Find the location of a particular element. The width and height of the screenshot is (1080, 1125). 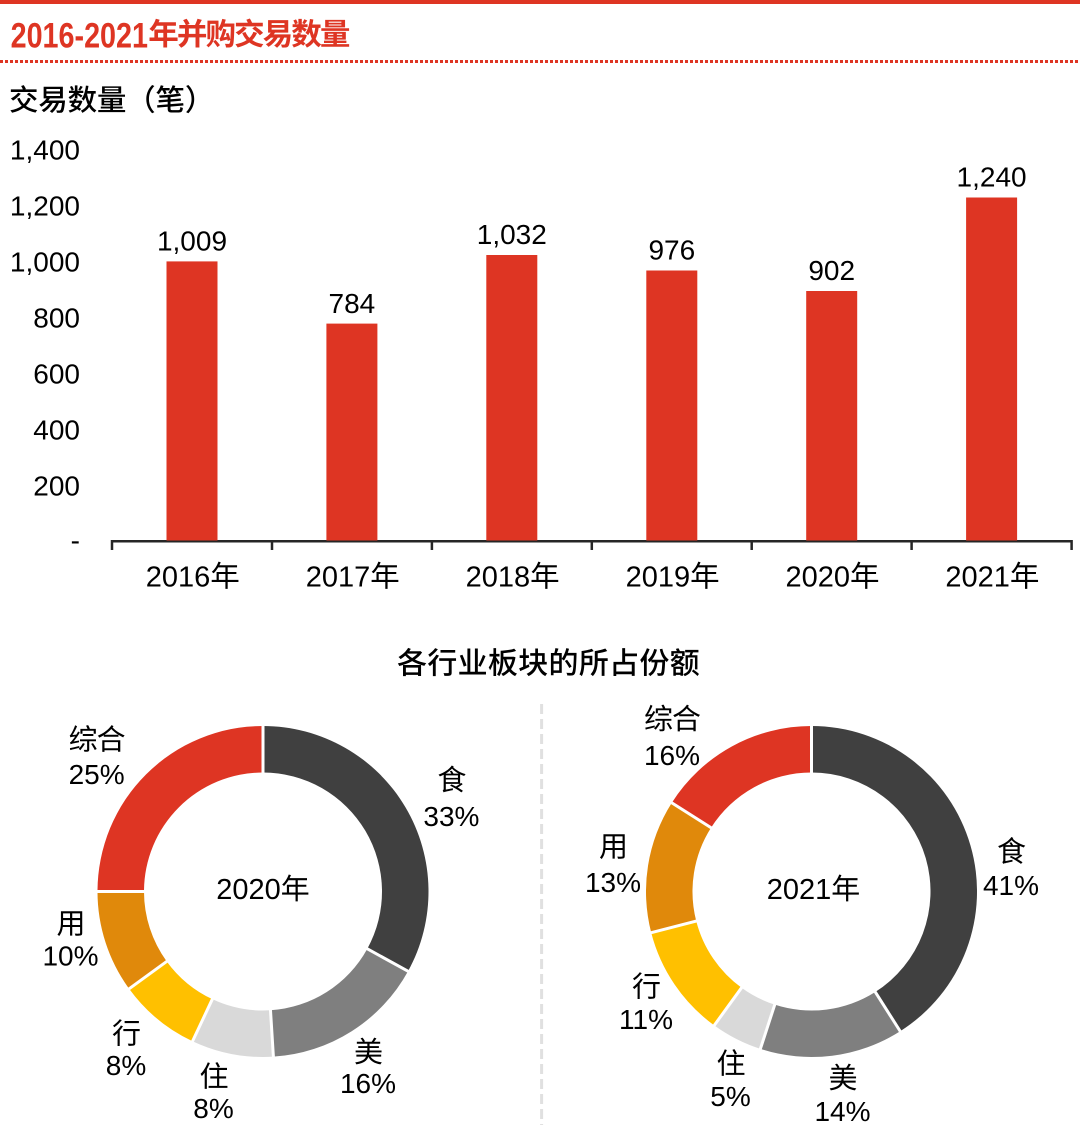

svg-text: 1,000 is located at coordinates (45, 262).